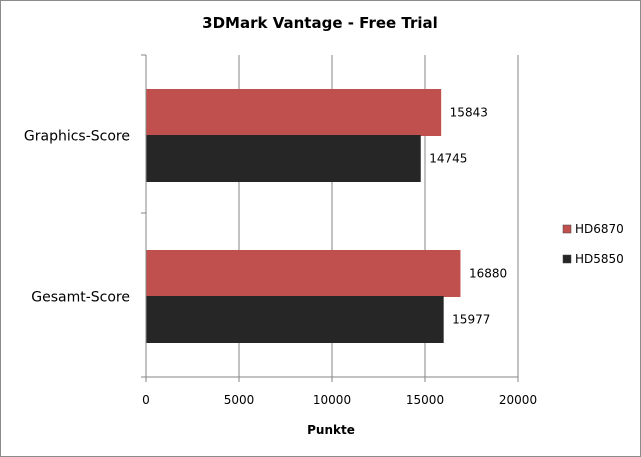 This screenshot has height=457, width=641. Describe the element at coordinates (239, 400) in the screenshot. I see `x-tick-label-1: 5000` at that location.